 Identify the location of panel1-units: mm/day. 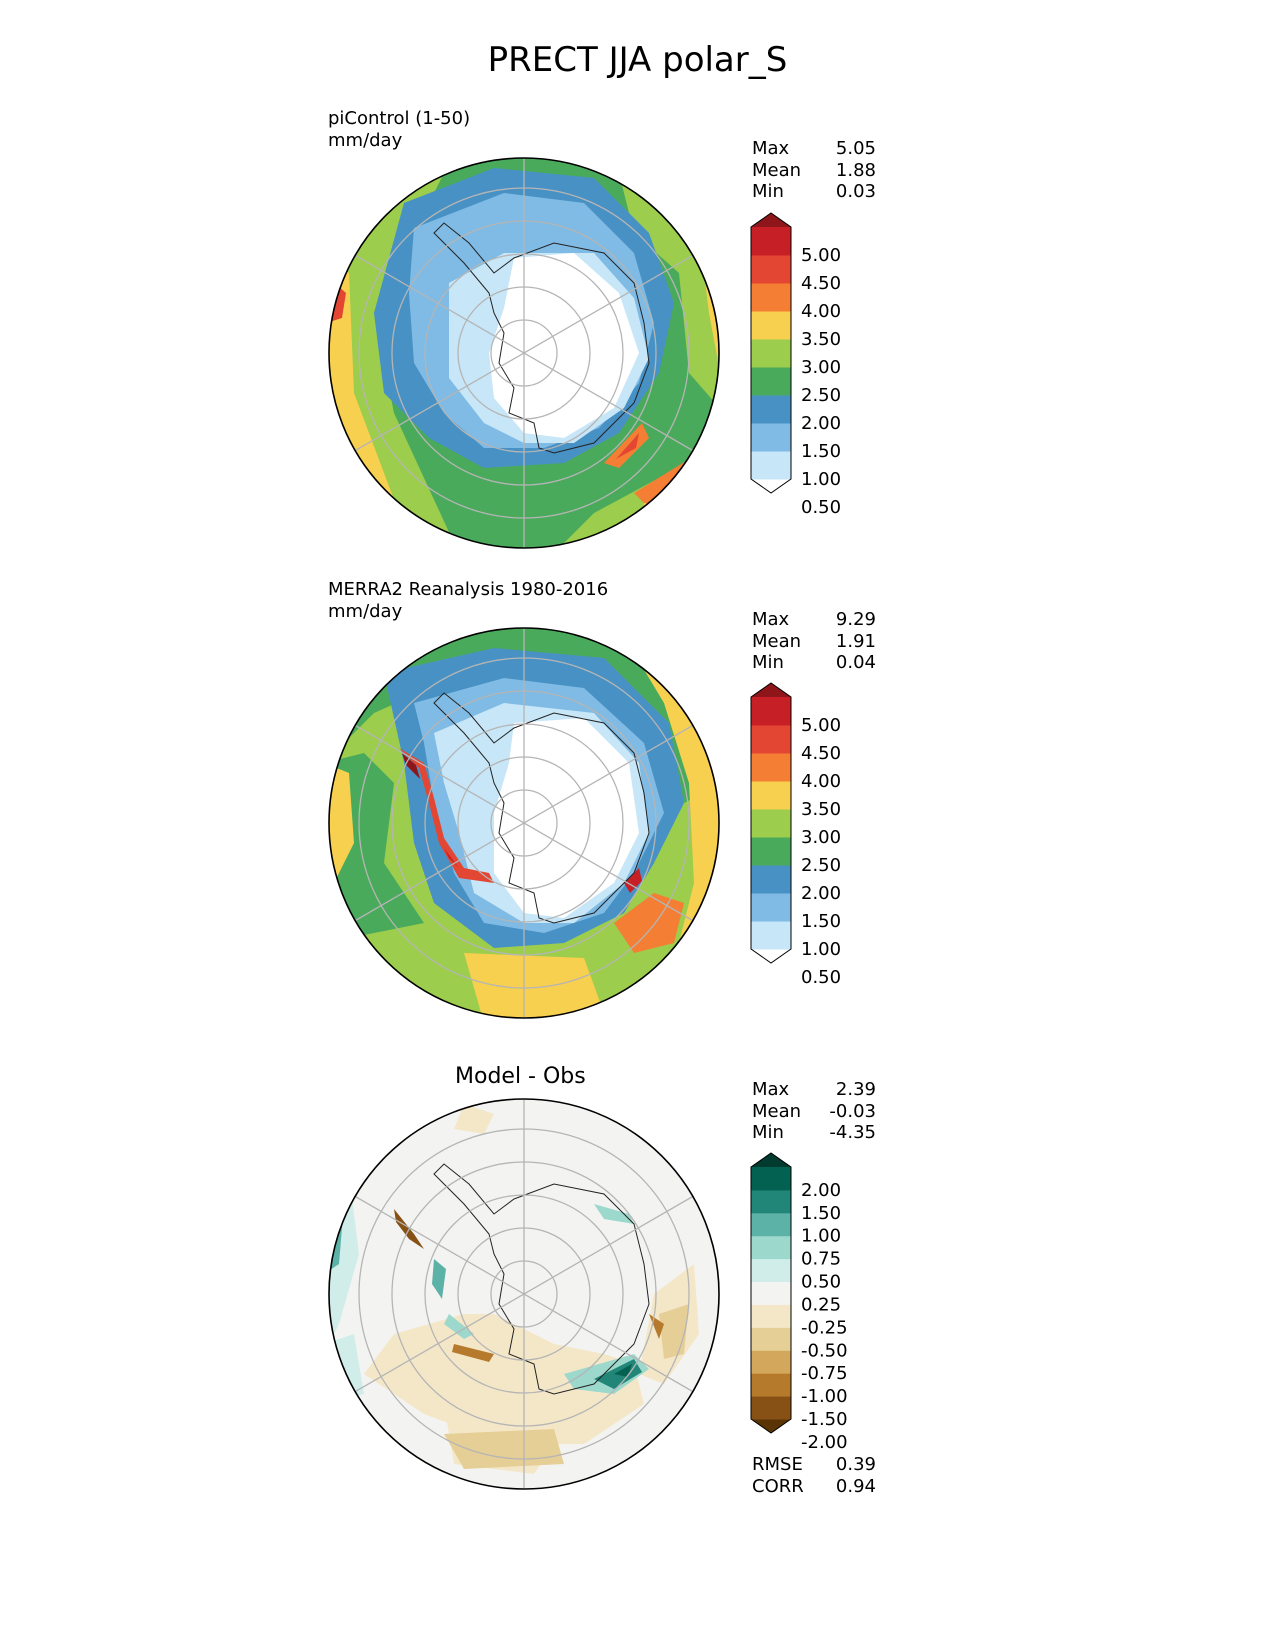
(365, 140).